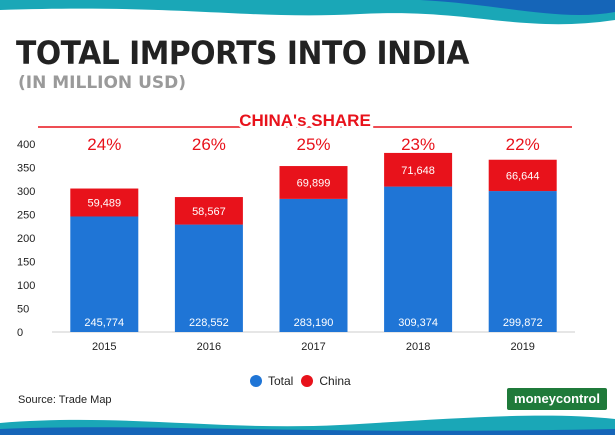  What do you see at coordinates (300, 381) in the screenshot?
I see `chart-legend: Total China` at bounding box center [300, 381].